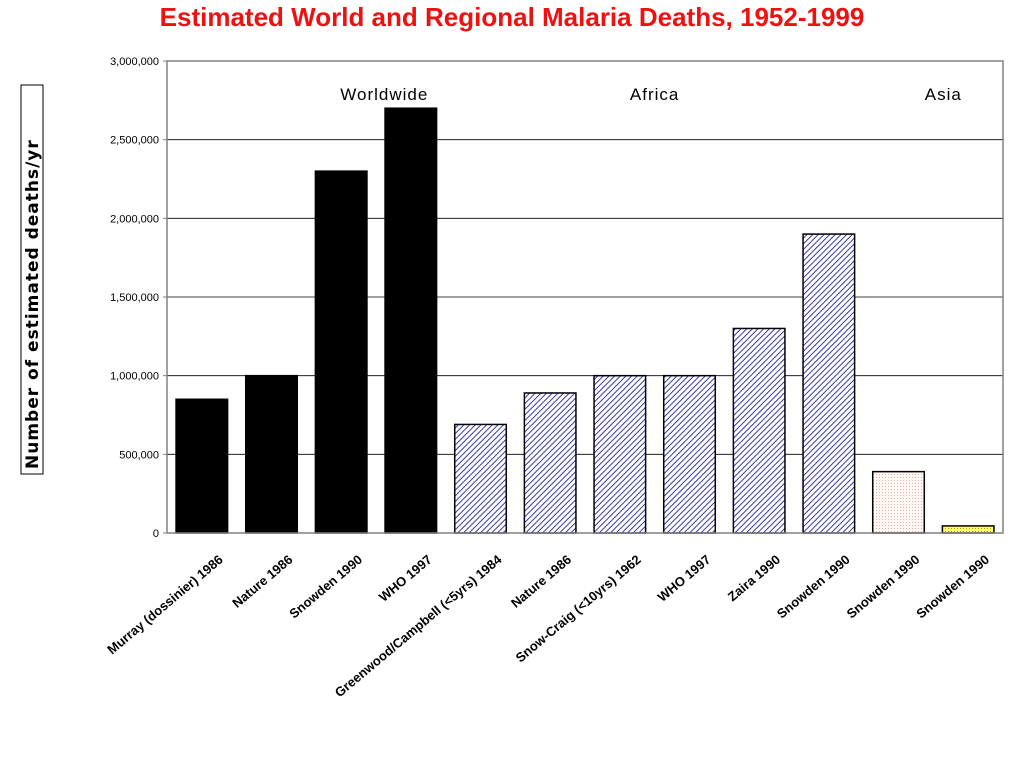 The height and width of the screenshot is (768, 1024). What do you see at coordinates (134, 377) in the screenshot?
I see `y-tick-label: 1,000,000` at bounding box center [134, 377].